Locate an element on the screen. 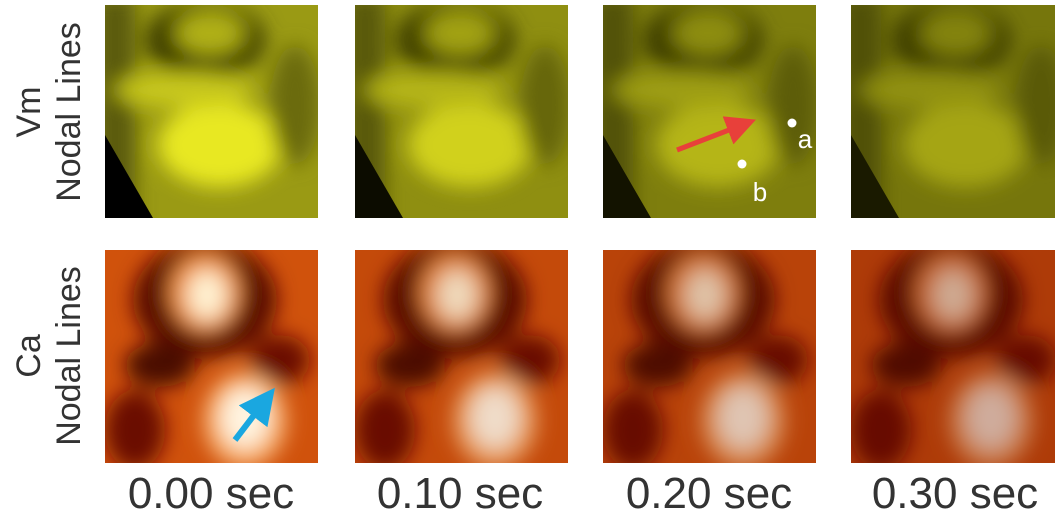 Image resolution: width=1055 pixels, height=516 pixels. row-label: Vm is located at coordinates (29, 112).